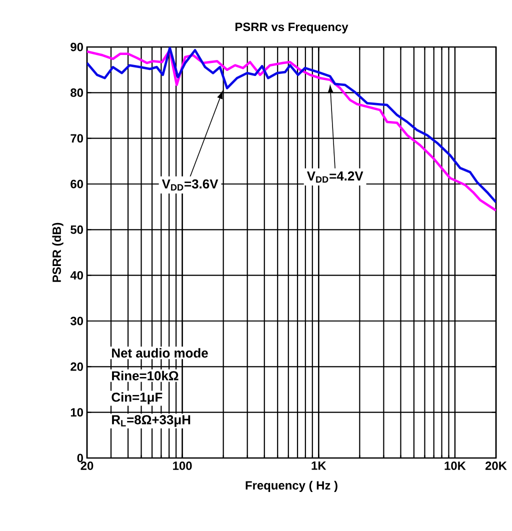  I want to click on y-tick-label: 30, so click(76, 321).